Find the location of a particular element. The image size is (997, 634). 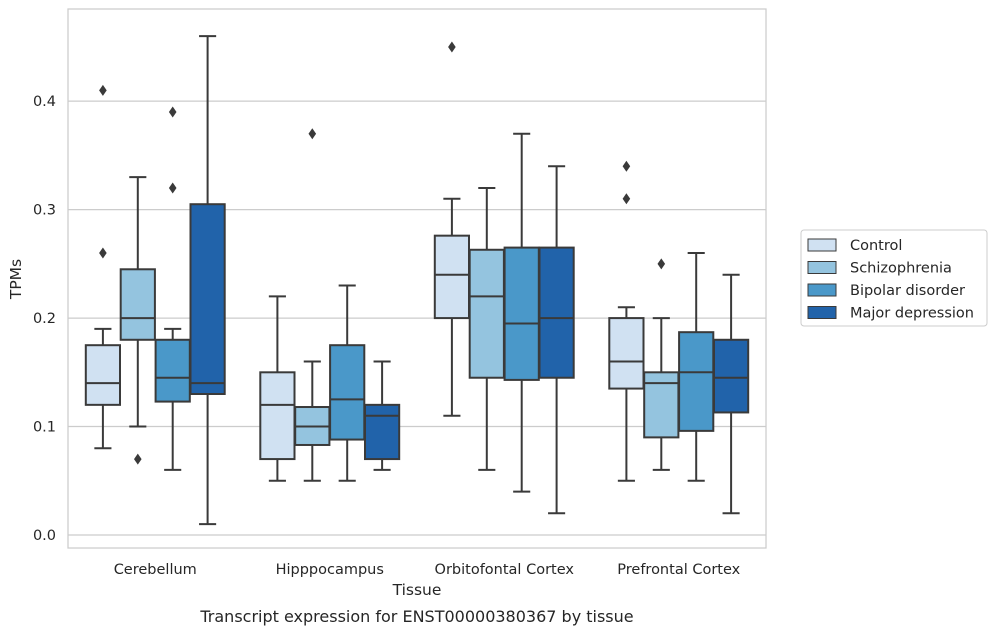

legend-label: Major depression is located at coordinates (912, 314).